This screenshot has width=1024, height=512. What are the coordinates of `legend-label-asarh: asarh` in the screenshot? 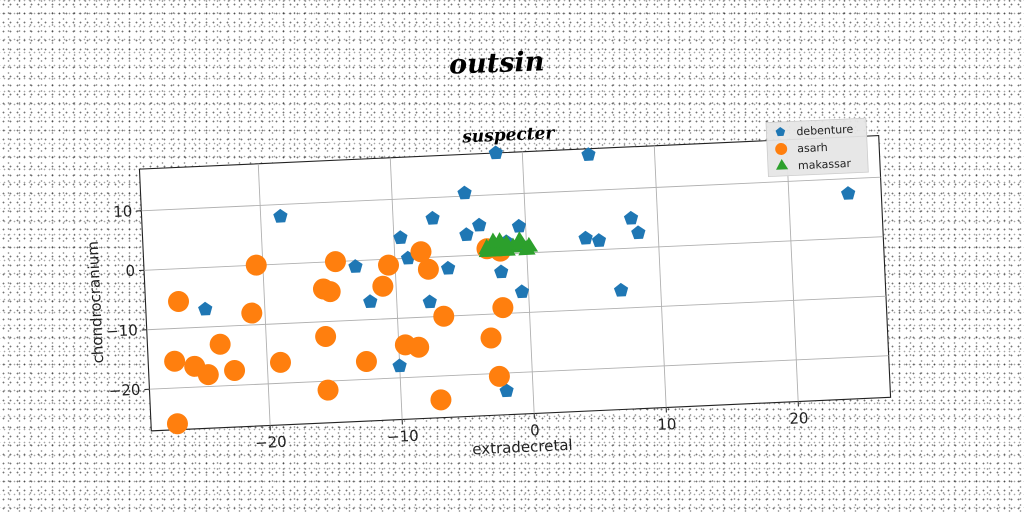 It's located at (812, 148).